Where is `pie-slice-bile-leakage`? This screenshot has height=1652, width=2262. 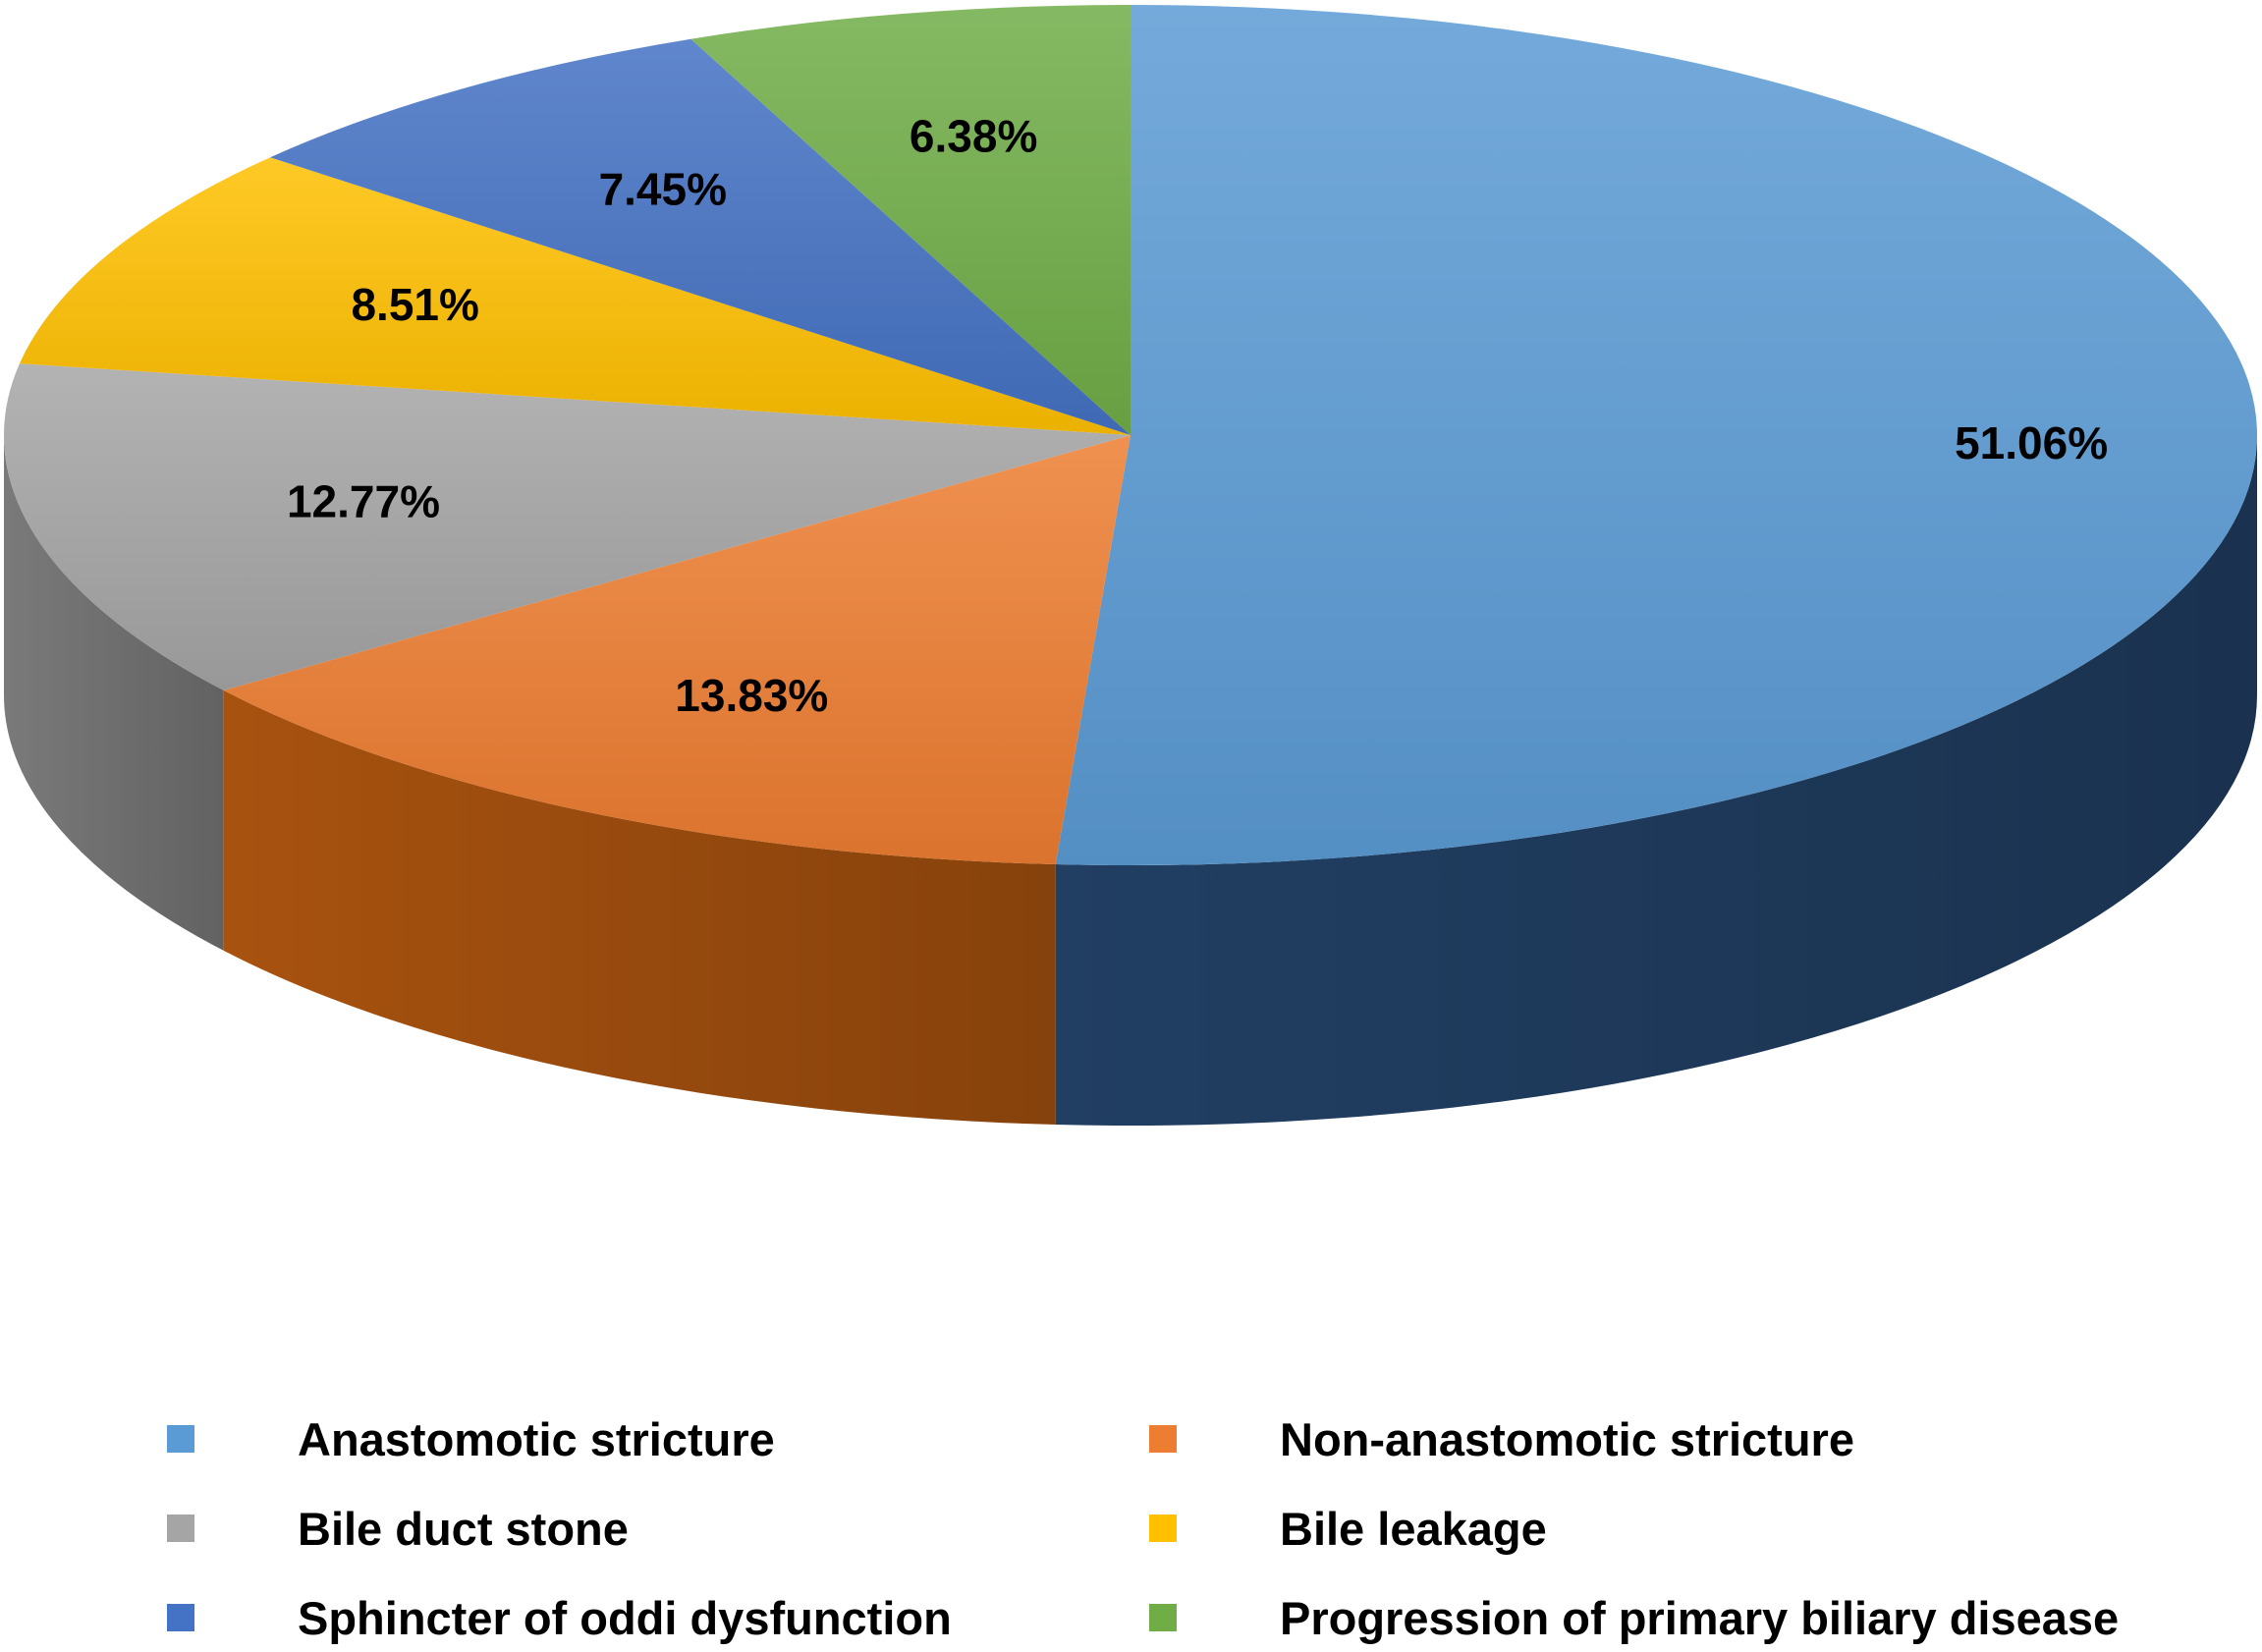
pie-slice-bile-leakage is located at coordinates (575, 296).